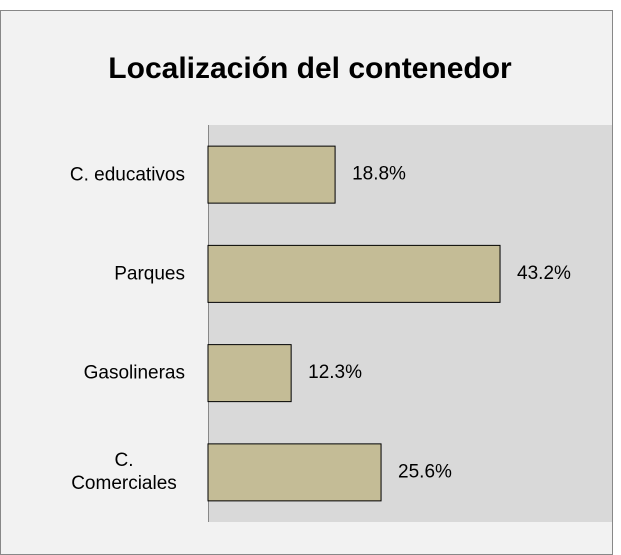  Describe the element at coordinates (149, 274) in the screenshot. I see `category-label: Parques` at that location.